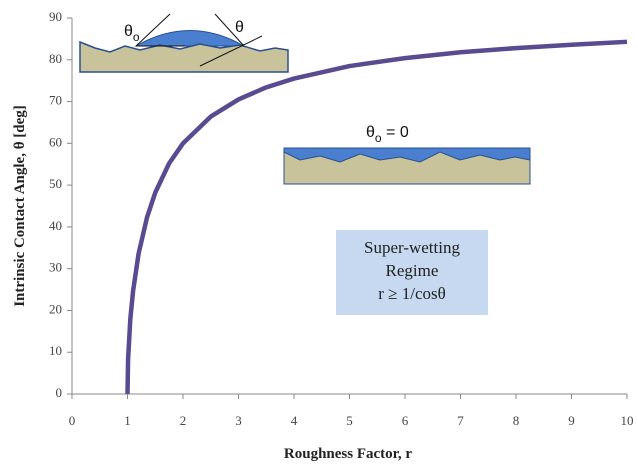  Describe the element at coordinates (460, 420) in the screenshot. I see `x-tick-label: 7` at that location.